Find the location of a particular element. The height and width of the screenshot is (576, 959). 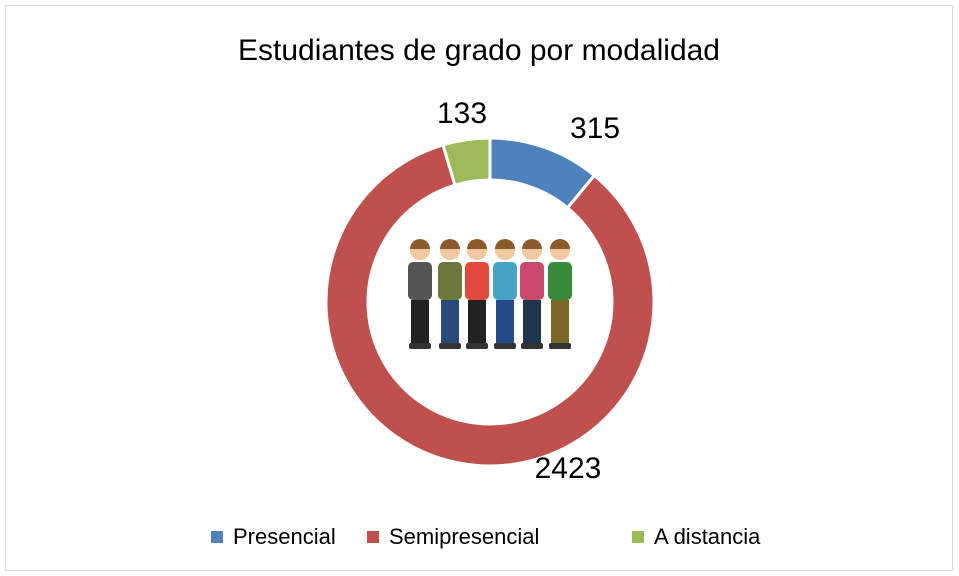

legend-label: Semipresencial is located at coordinates (464, 536).